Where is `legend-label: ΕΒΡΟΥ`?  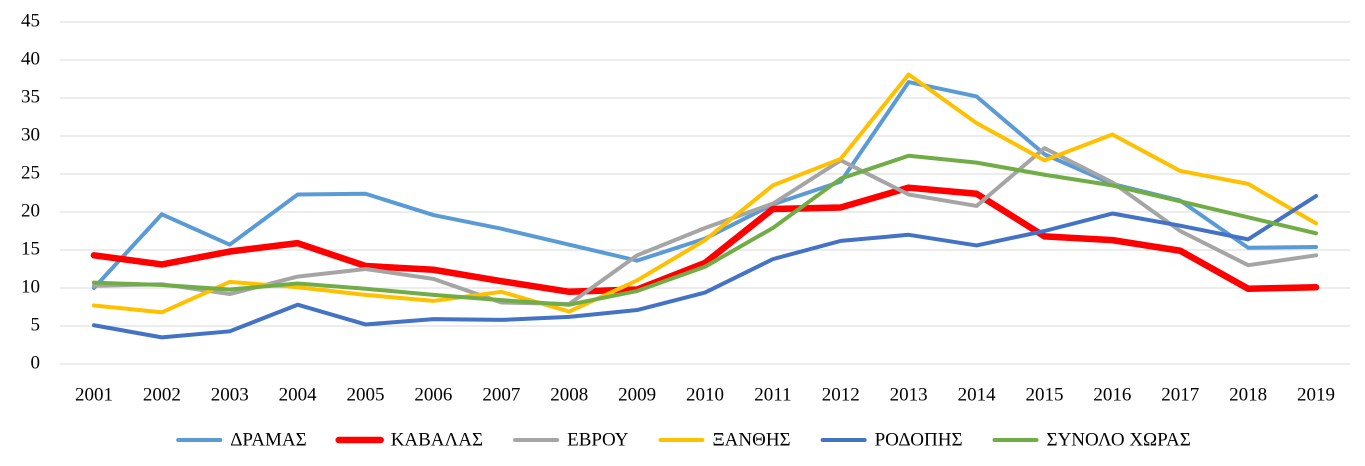 legend-label: ΕΒΡΟΥ is located at coordinates (598, 439).